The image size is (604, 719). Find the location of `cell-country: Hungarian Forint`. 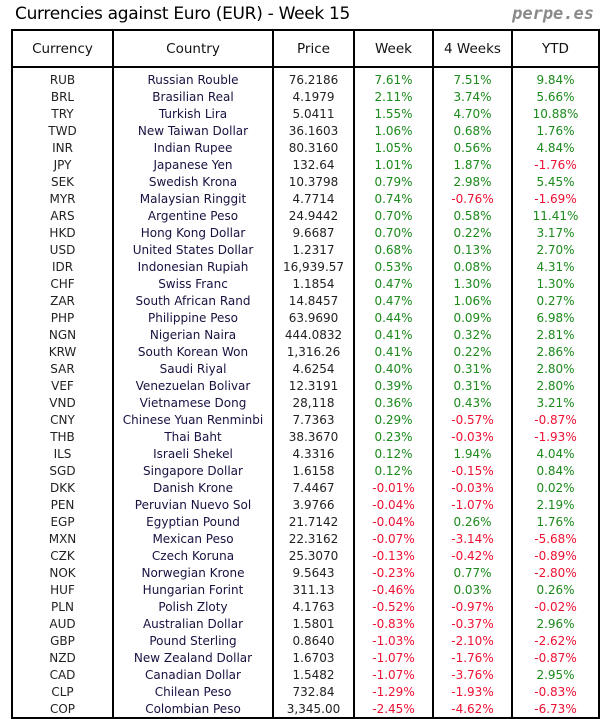

cell-country: Hungarian Forint is located at coordinates (193, 589).